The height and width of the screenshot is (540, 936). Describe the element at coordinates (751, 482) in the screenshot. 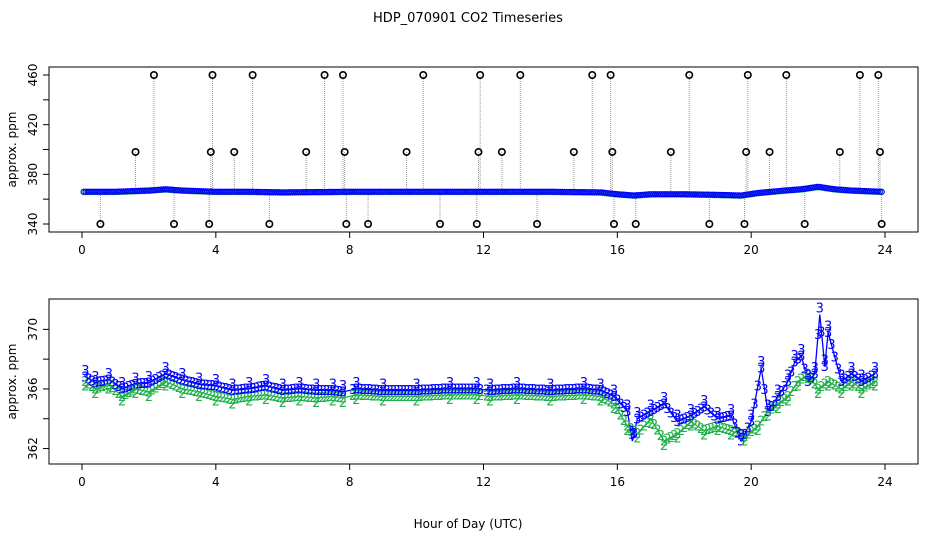

I see `x-tick-label: 20` at that location.